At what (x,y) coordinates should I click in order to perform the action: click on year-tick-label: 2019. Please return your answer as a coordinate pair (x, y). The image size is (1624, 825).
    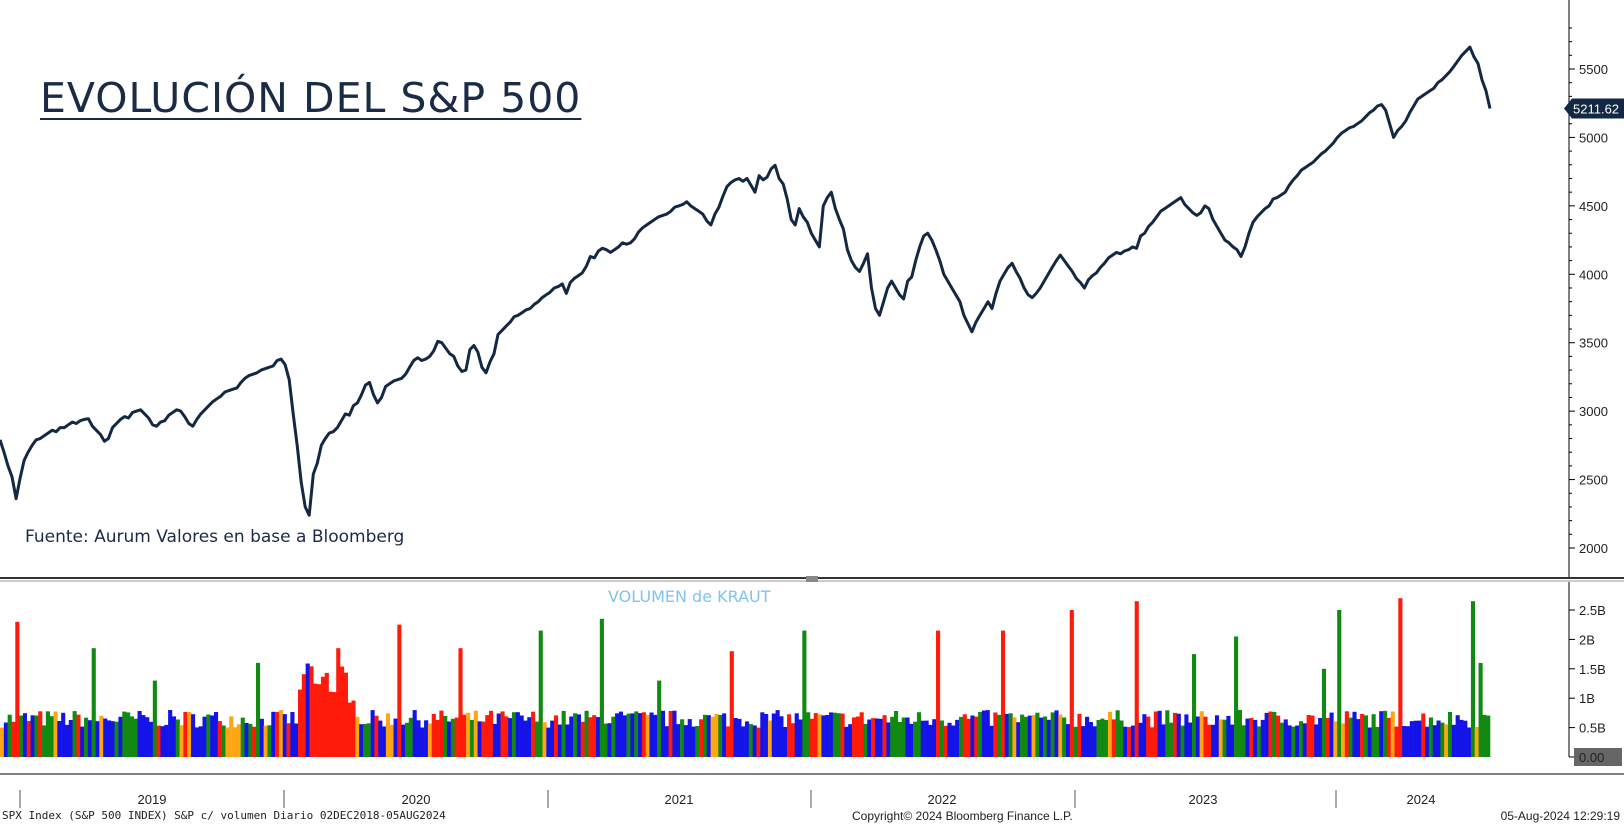
    Looking at the image, I should click on (152, 799).